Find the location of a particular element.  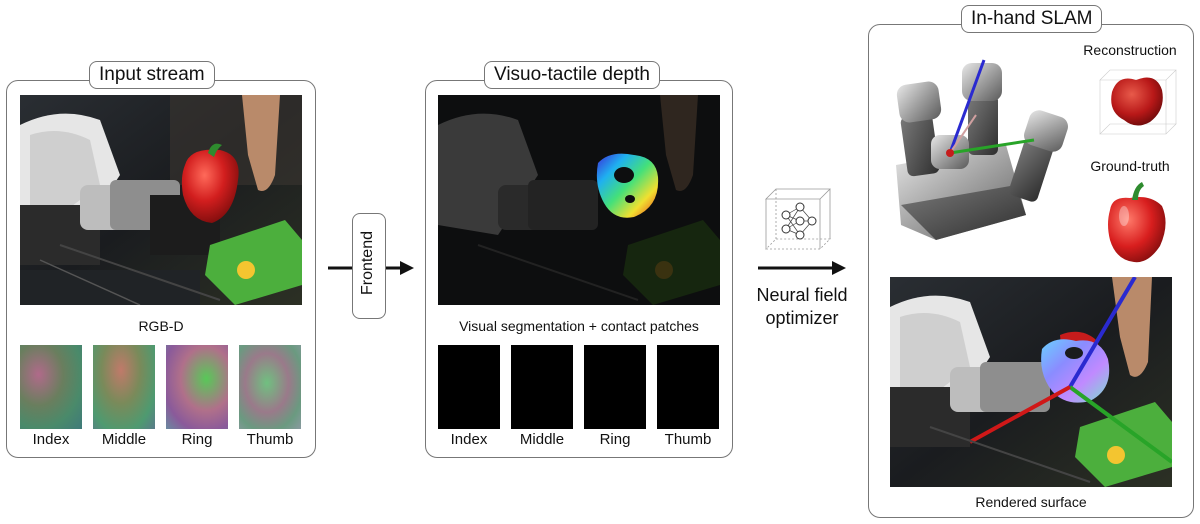

input-tactile-index is located at coordinates (51, 387).